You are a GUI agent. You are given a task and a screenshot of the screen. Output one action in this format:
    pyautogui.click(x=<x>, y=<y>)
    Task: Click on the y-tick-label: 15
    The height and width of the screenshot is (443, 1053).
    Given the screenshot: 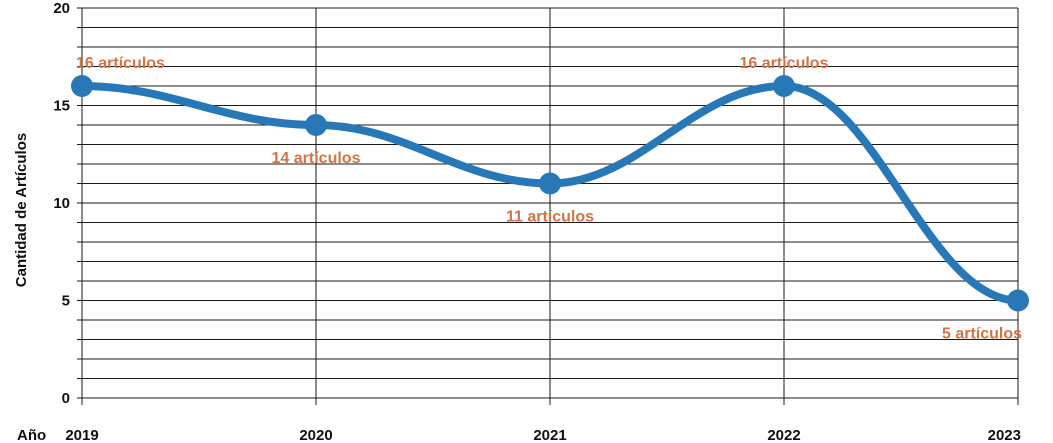 What is the action you would take?
    pyautogui.click(x=61, y=106)
    